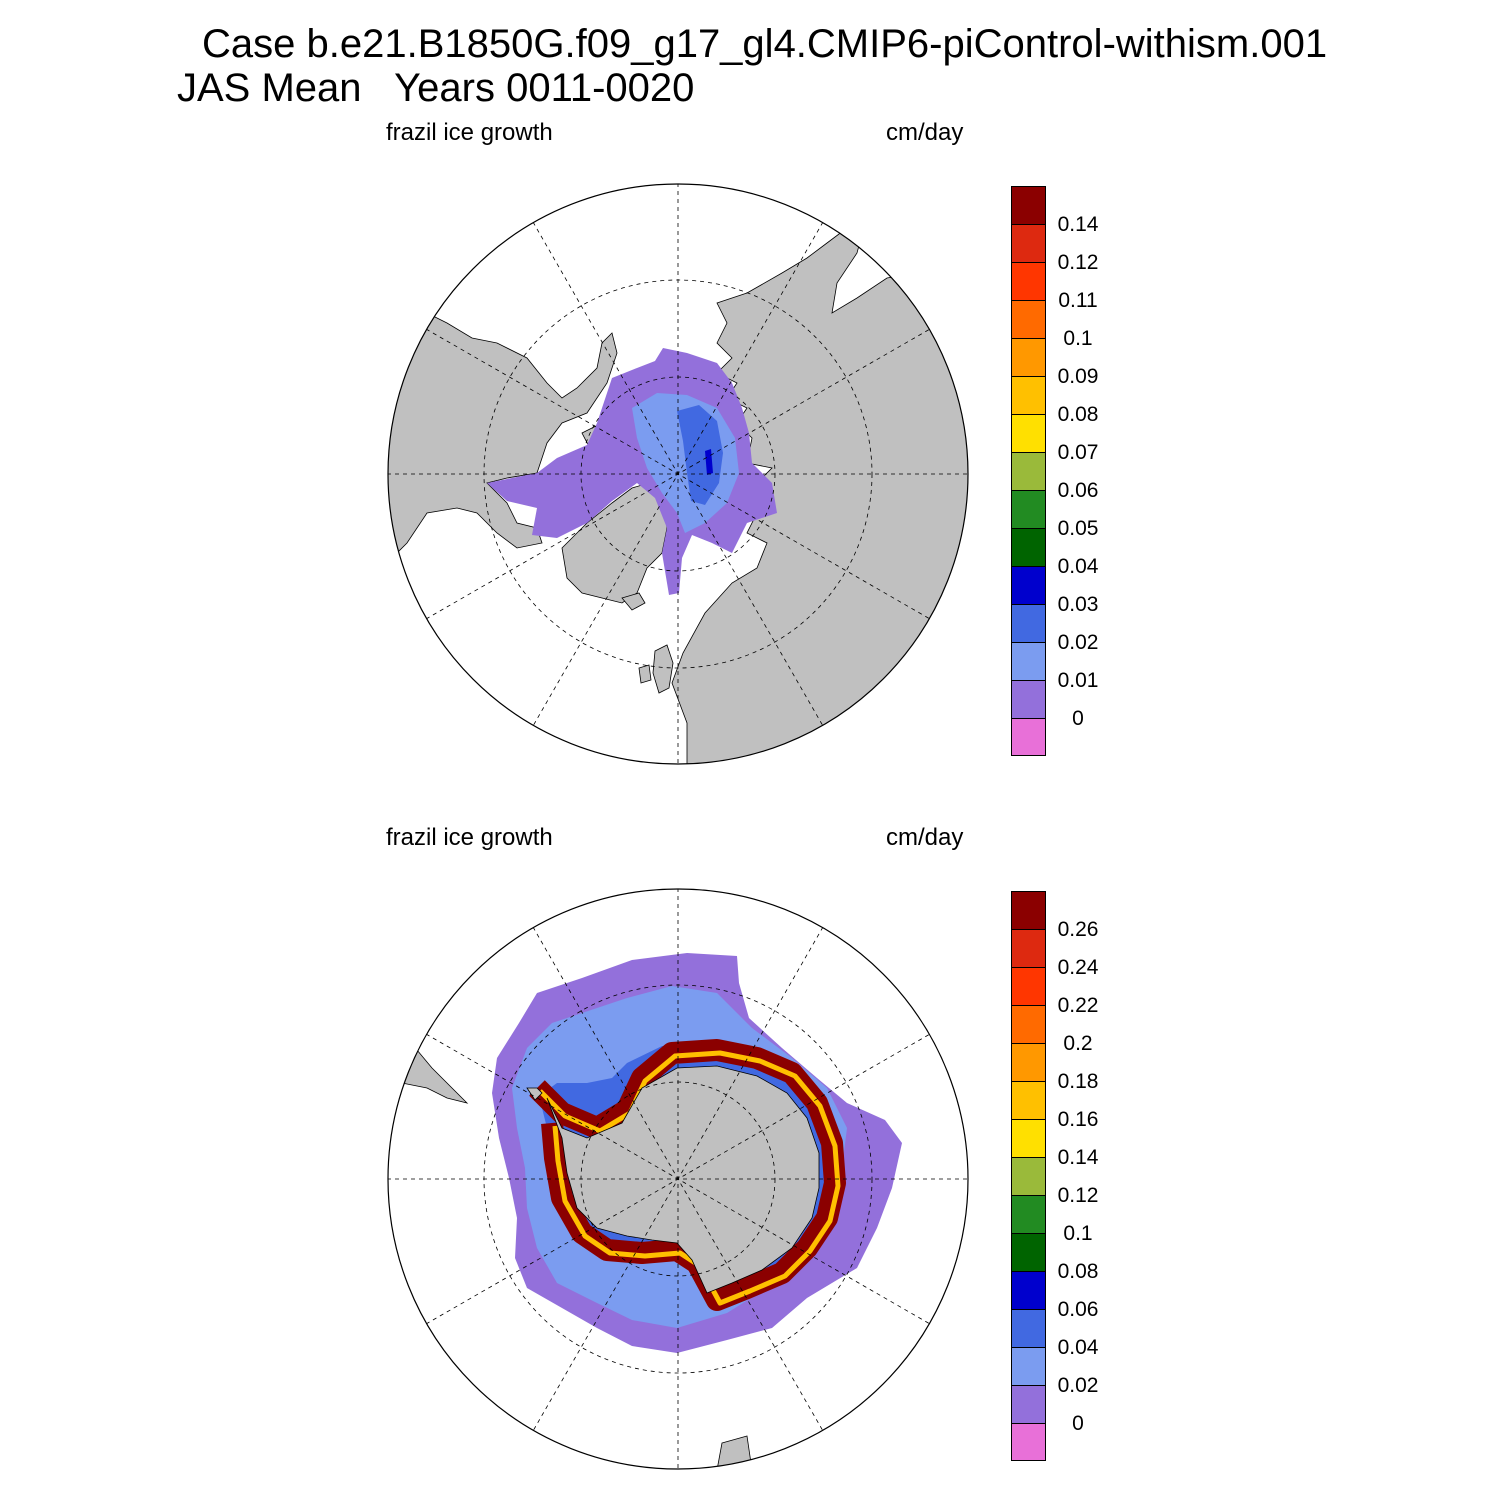 The image size is (1500, 1500). I want to click on south-colorbar-tick-label: 0.08, so click(1078, 1271).